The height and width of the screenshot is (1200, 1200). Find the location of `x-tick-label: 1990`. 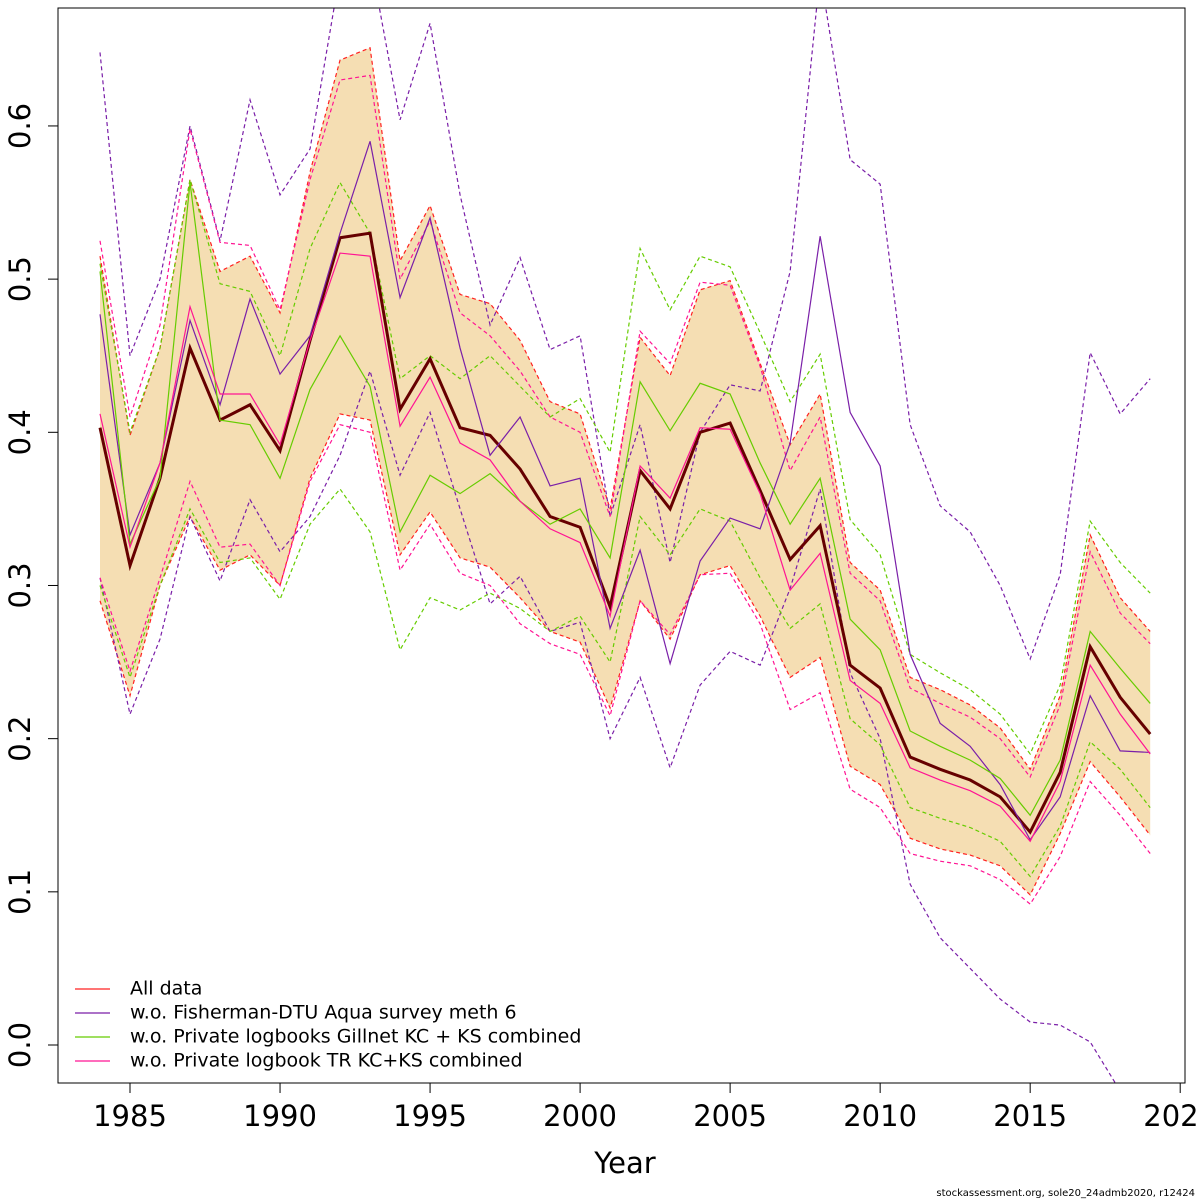

x-tick-label: 1990 is located at coordinates (280, 1116).